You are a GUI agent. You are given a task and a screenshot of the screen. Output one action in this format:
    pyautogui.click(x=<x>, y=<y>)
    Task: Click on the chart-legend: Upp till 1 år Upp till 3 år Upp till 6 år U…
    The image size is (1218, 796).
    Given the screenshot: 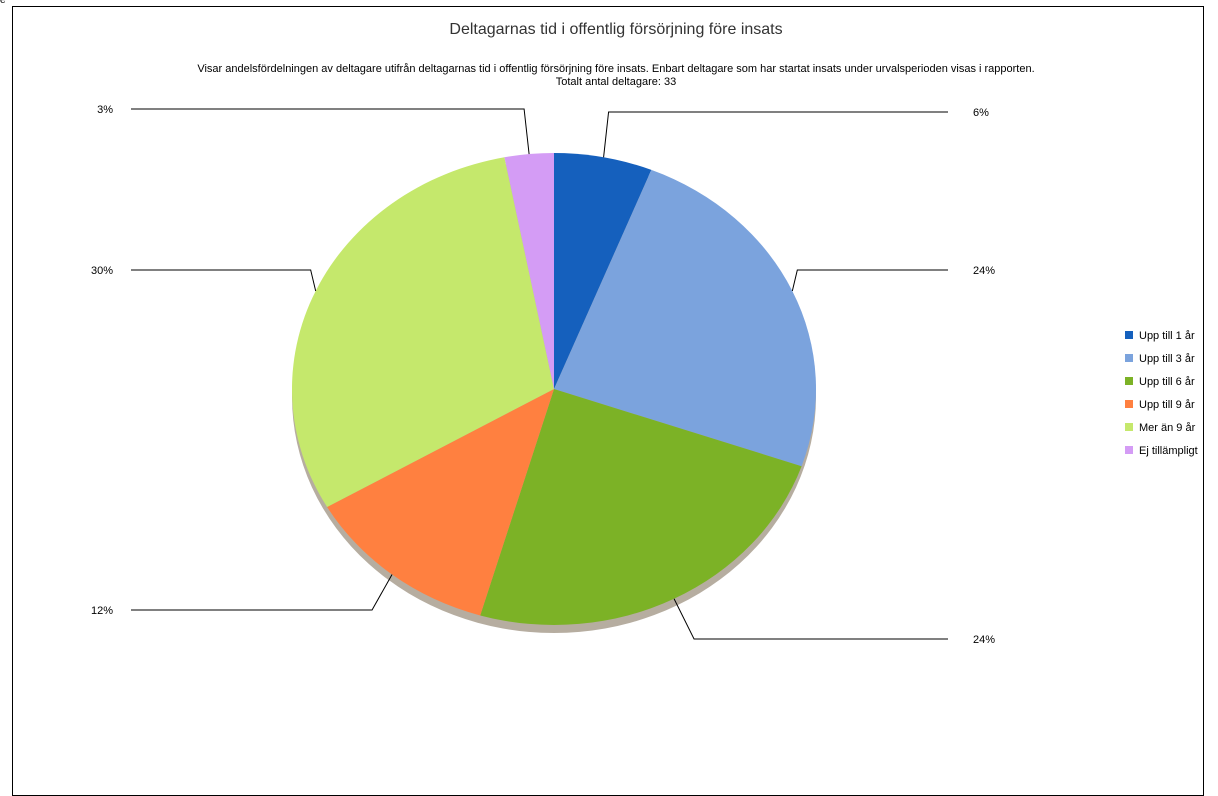 What is the action you would take?
    pyautogui.click(x=1161, y=393)
    